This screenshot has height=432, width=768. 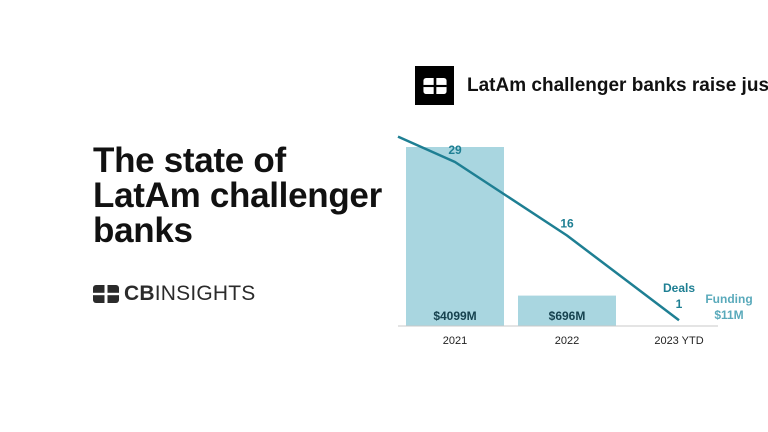 I want to click on legend-deals-label: Deals, so click(x=679, y=288).